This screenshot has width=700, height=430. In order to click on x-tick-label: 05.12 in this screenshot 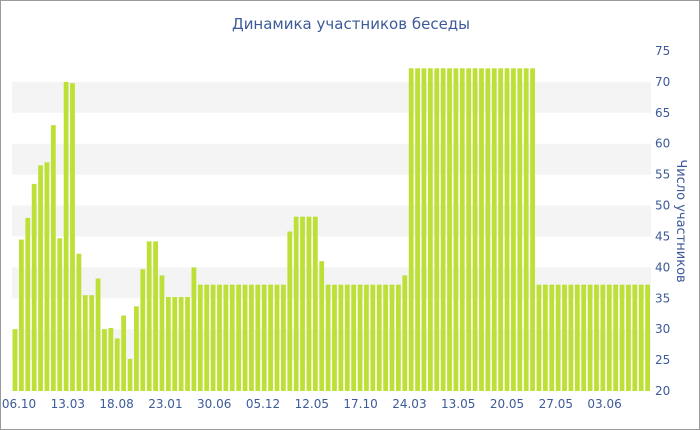, I will do `click(263, 404)`.